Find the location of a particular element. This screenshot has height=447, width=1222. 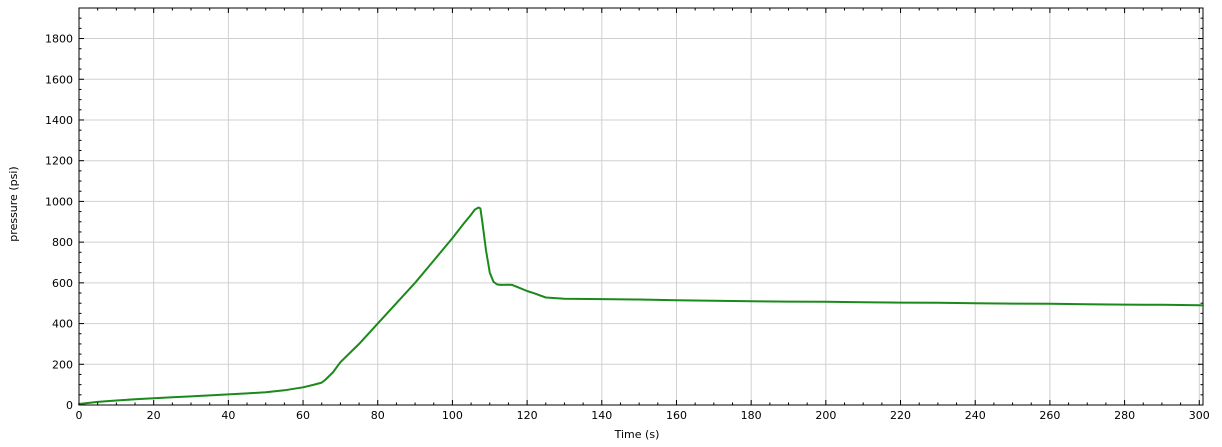

x-tick-label: 20 is located at coordinates (154, 415).